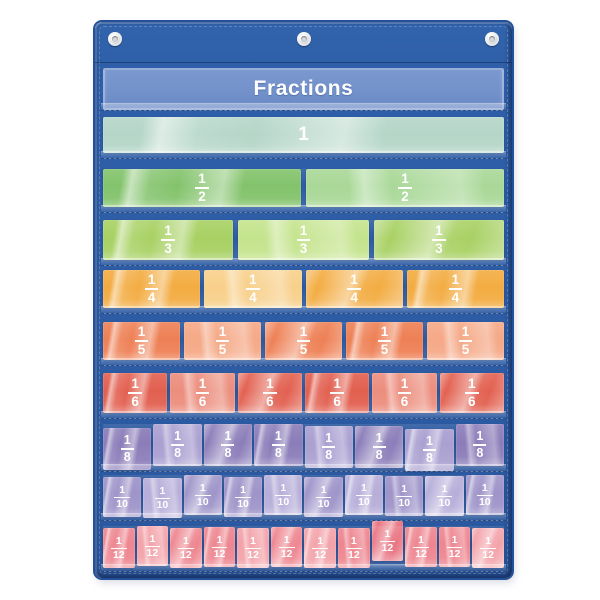 This screenshot has height=600, width=600. Describe the element at coordinates (480, 452) in the screenshot. I see `fraction-denominator: 8` at that location.